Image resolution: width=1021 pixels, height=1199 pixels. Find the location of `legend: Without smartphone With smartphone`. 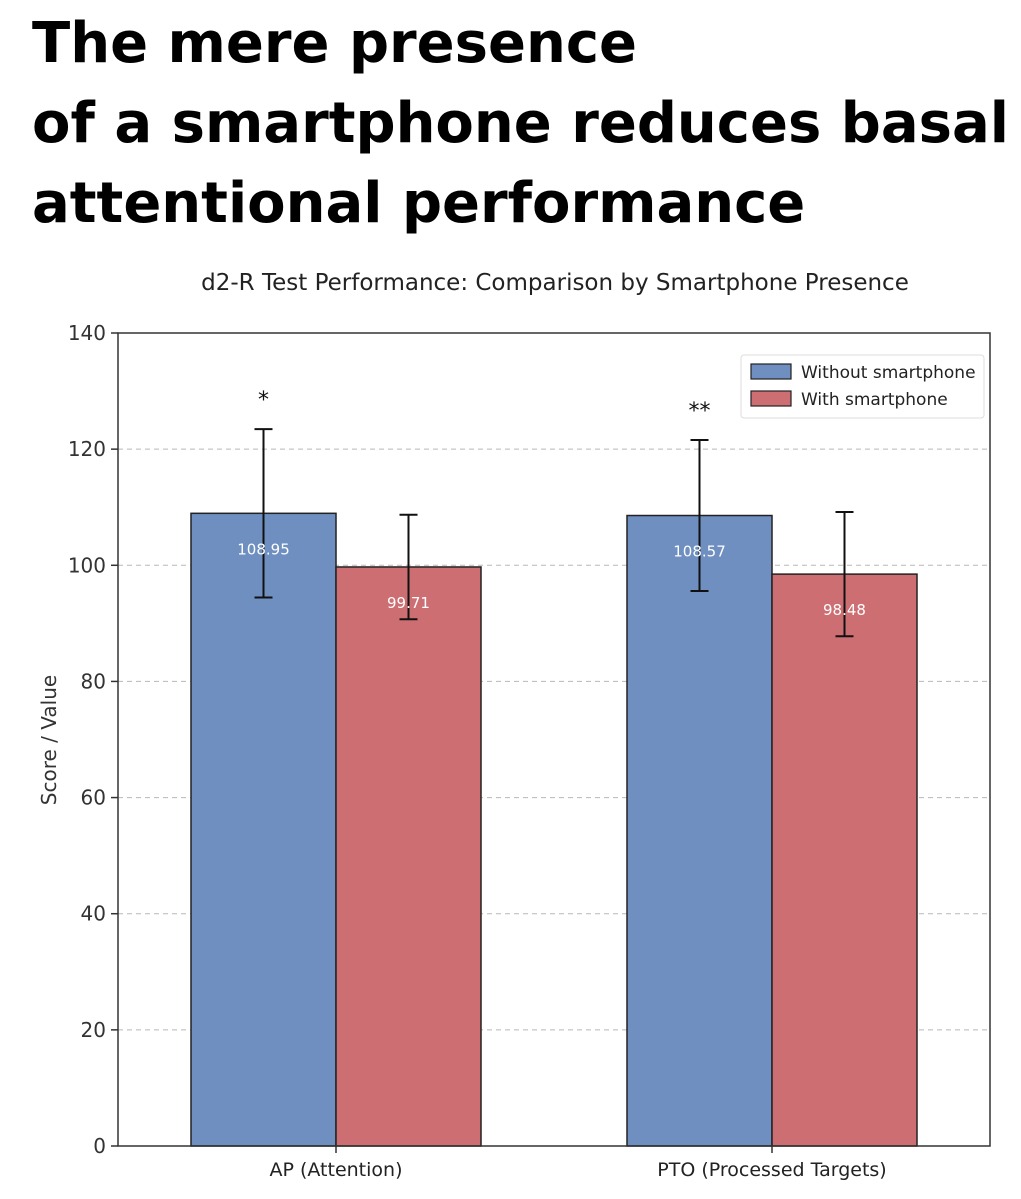

legend: Without smartphone With smartphone is located at coordinates (862, 386).